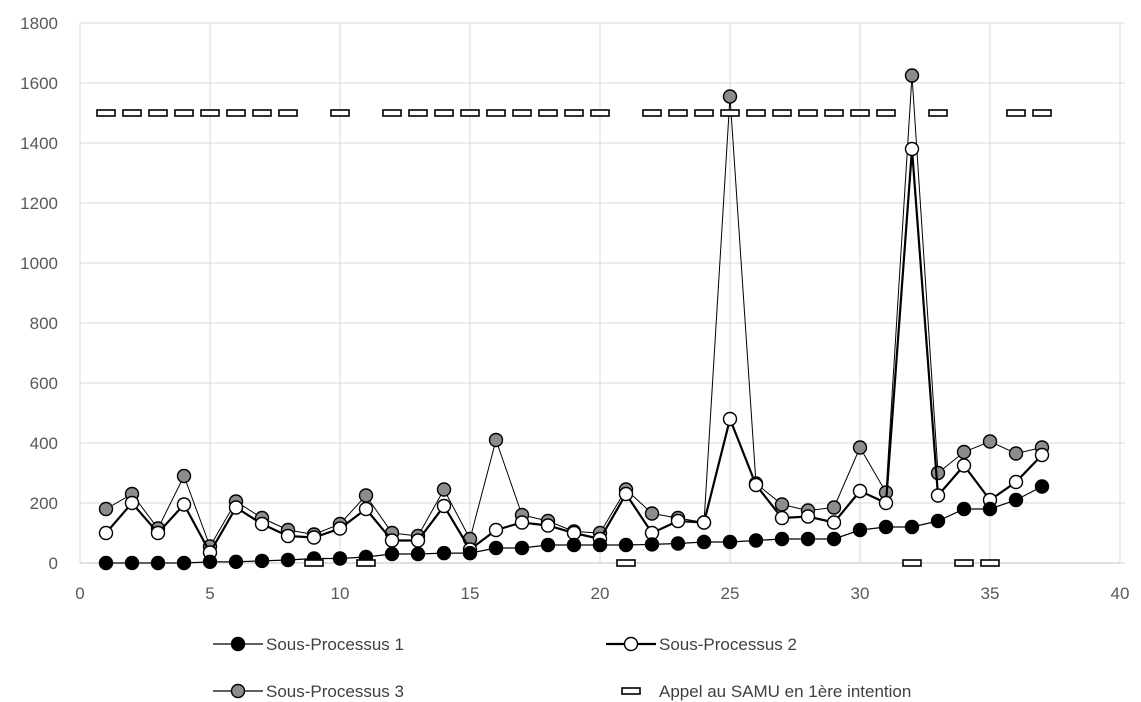 The height and width of the screenshot is (702, 1141). I want to click on legend-item: Sous-Processus 3, so click(308, 691).